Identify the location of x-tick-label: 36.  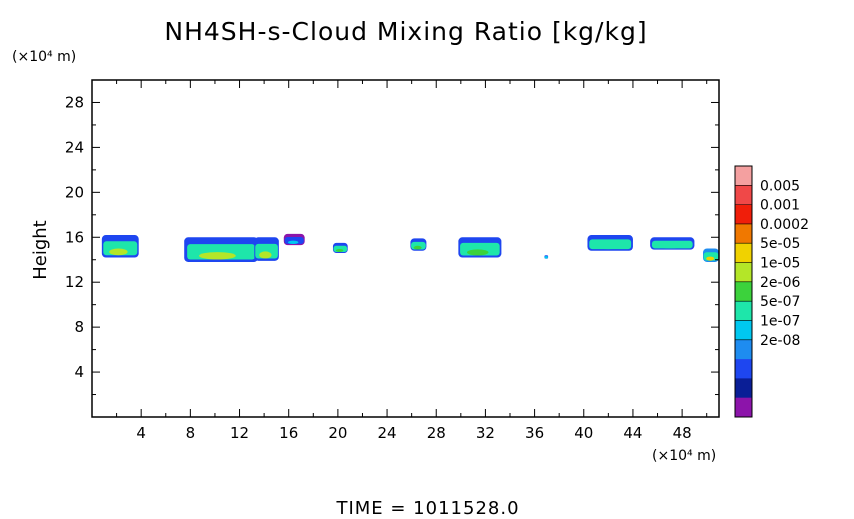
(534, 433).